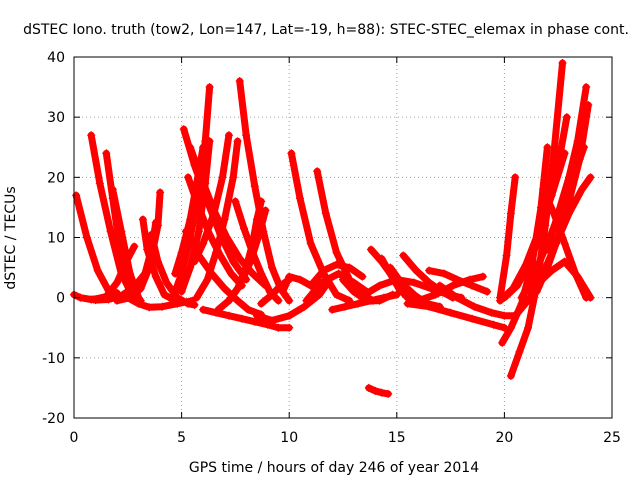 This screenshot has height=480, width=640. I want to click on x-tick-label: 20, so click(504, 438).